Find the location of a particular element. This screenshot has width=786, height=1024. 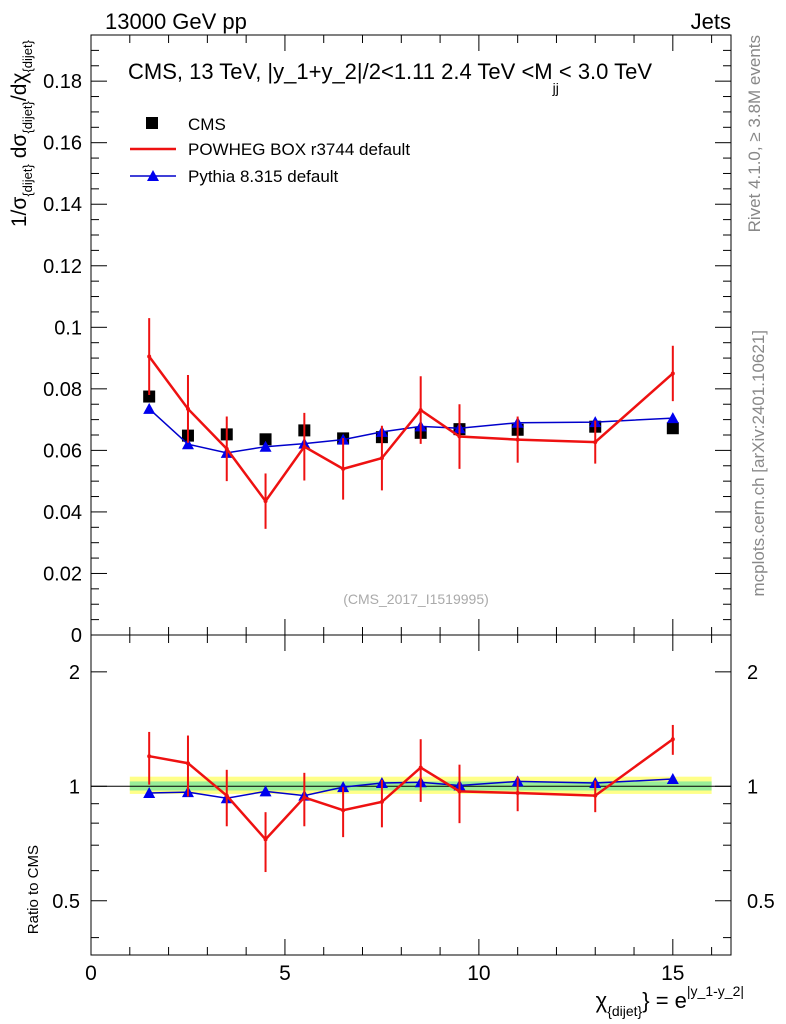

pythia-line is located at coordinates (410, 431).